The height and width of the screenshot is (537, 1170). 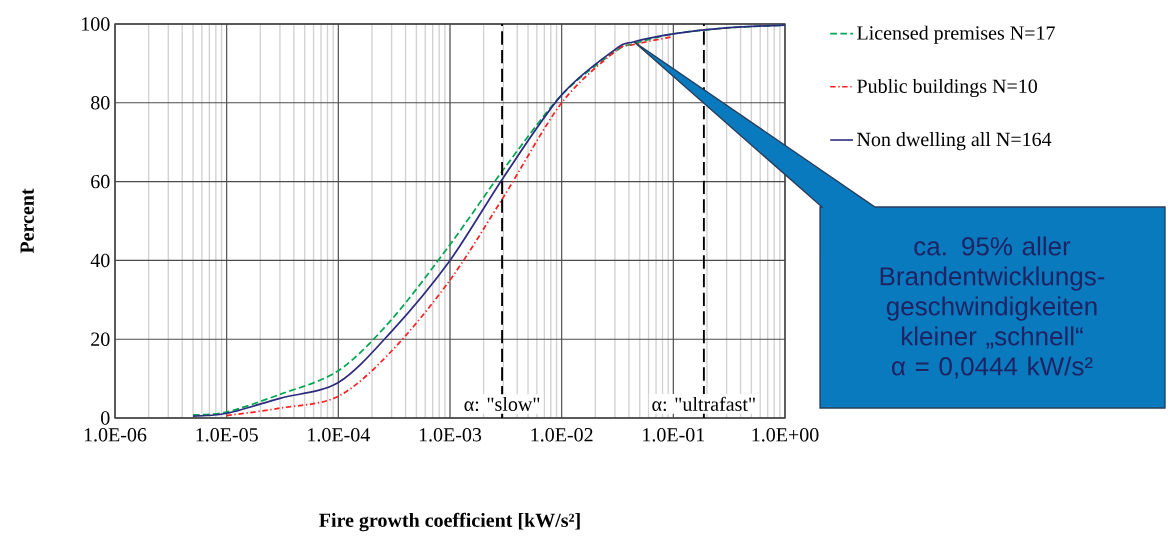 I want to click on y-tick-label: 40, so click(x=100, y=260).